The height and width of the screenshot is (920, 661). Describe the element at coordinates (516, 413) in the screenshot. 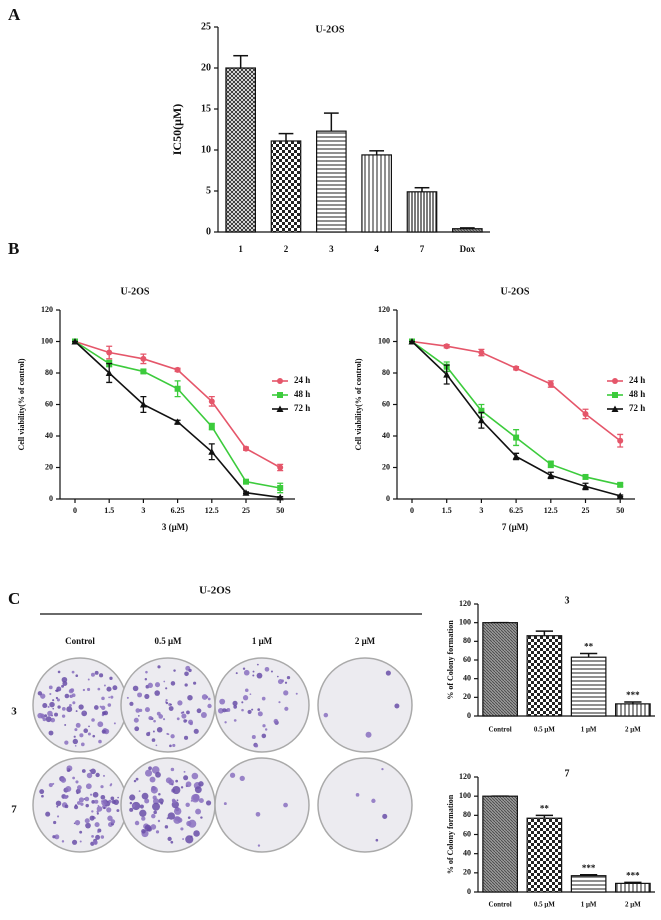

I see `series-line` at that location.